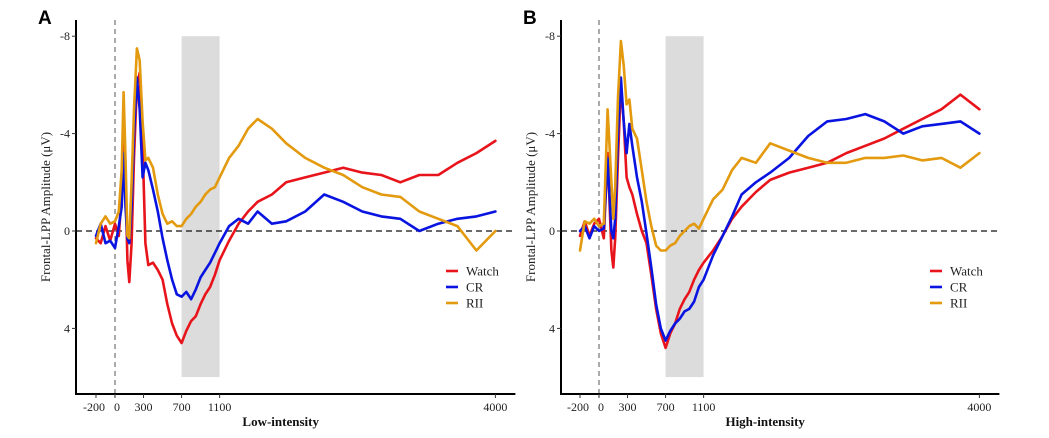 This screenshot has height=438, width=1049. Describe the element at coordinates (280, 421) in the screenshot. I see `x-axis-title: Low-intensity` at that location.